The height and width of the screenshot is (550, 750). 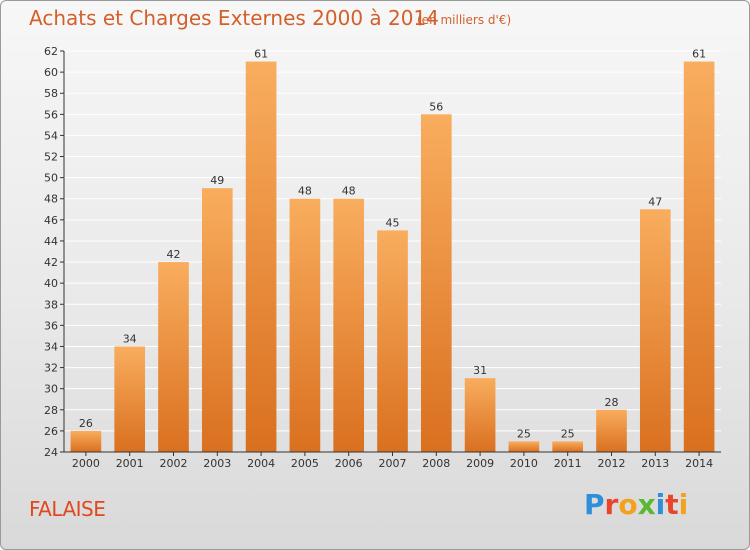 What do you see at coordinates (51, 368) in the screenshot?
I see `y-tick-label: 32` at bounding box center [51, 368].